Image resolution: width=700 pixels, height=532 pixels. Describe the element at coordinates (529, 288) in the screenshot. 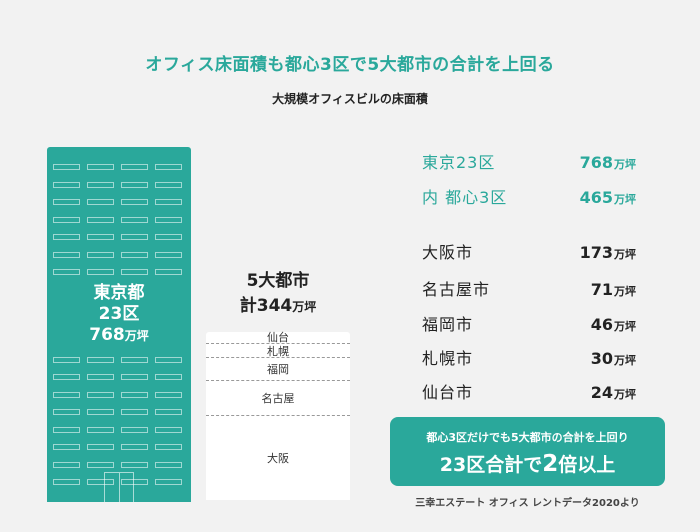

I see `list-row: 名古屋市 71万坪` at that location.